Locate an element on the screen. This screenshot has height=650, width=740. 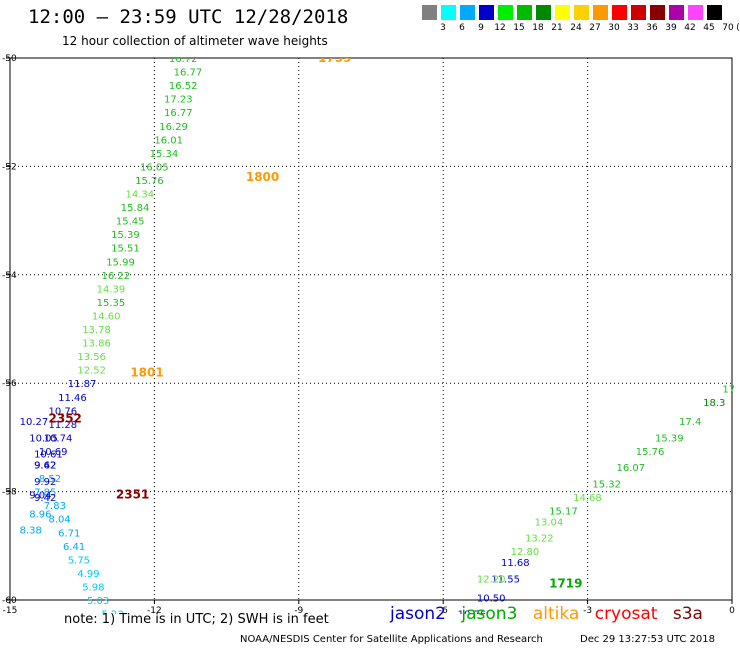
wave-height-value: 10.74 is located at coordinates (58, 438).